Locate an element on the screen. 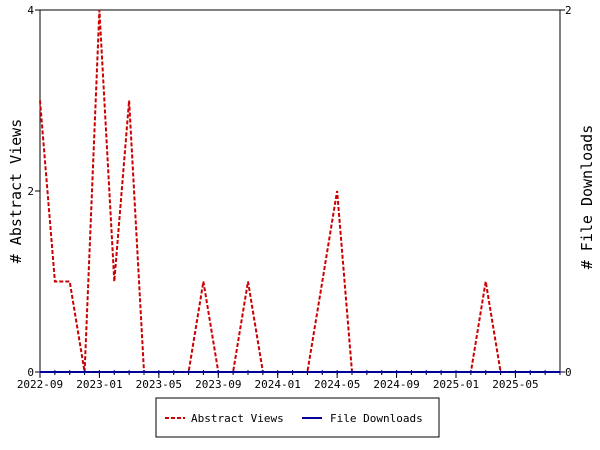 The width and height of the screenshot is (600, 450). left-axis-ticks: 0 2 4 is located at coordinates (33, 191).